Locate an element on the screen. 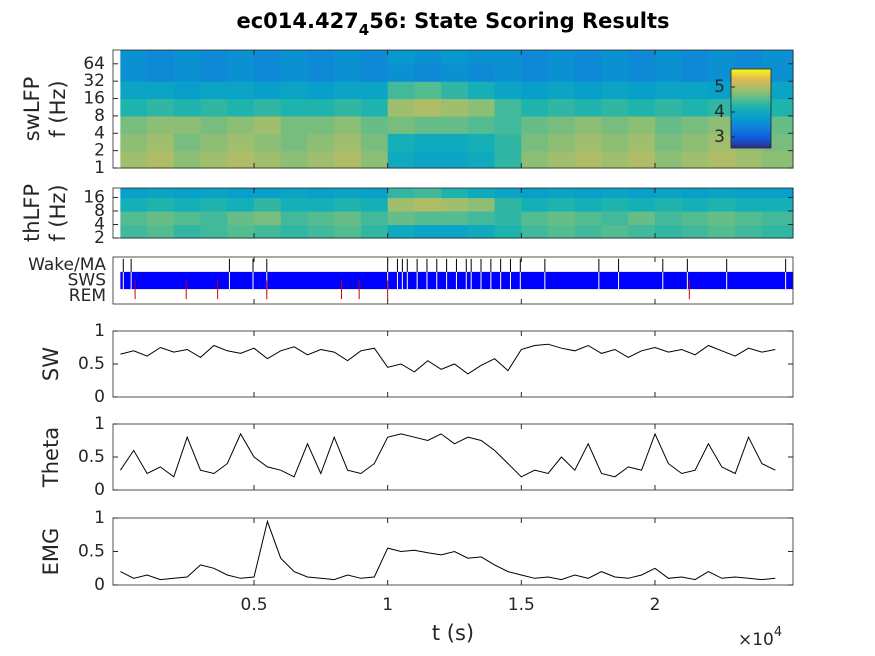 Image resolution: width=875 pixels, height=656 pixels. title-part: 56: State Scoring Results is located at coordinates (519, 21).